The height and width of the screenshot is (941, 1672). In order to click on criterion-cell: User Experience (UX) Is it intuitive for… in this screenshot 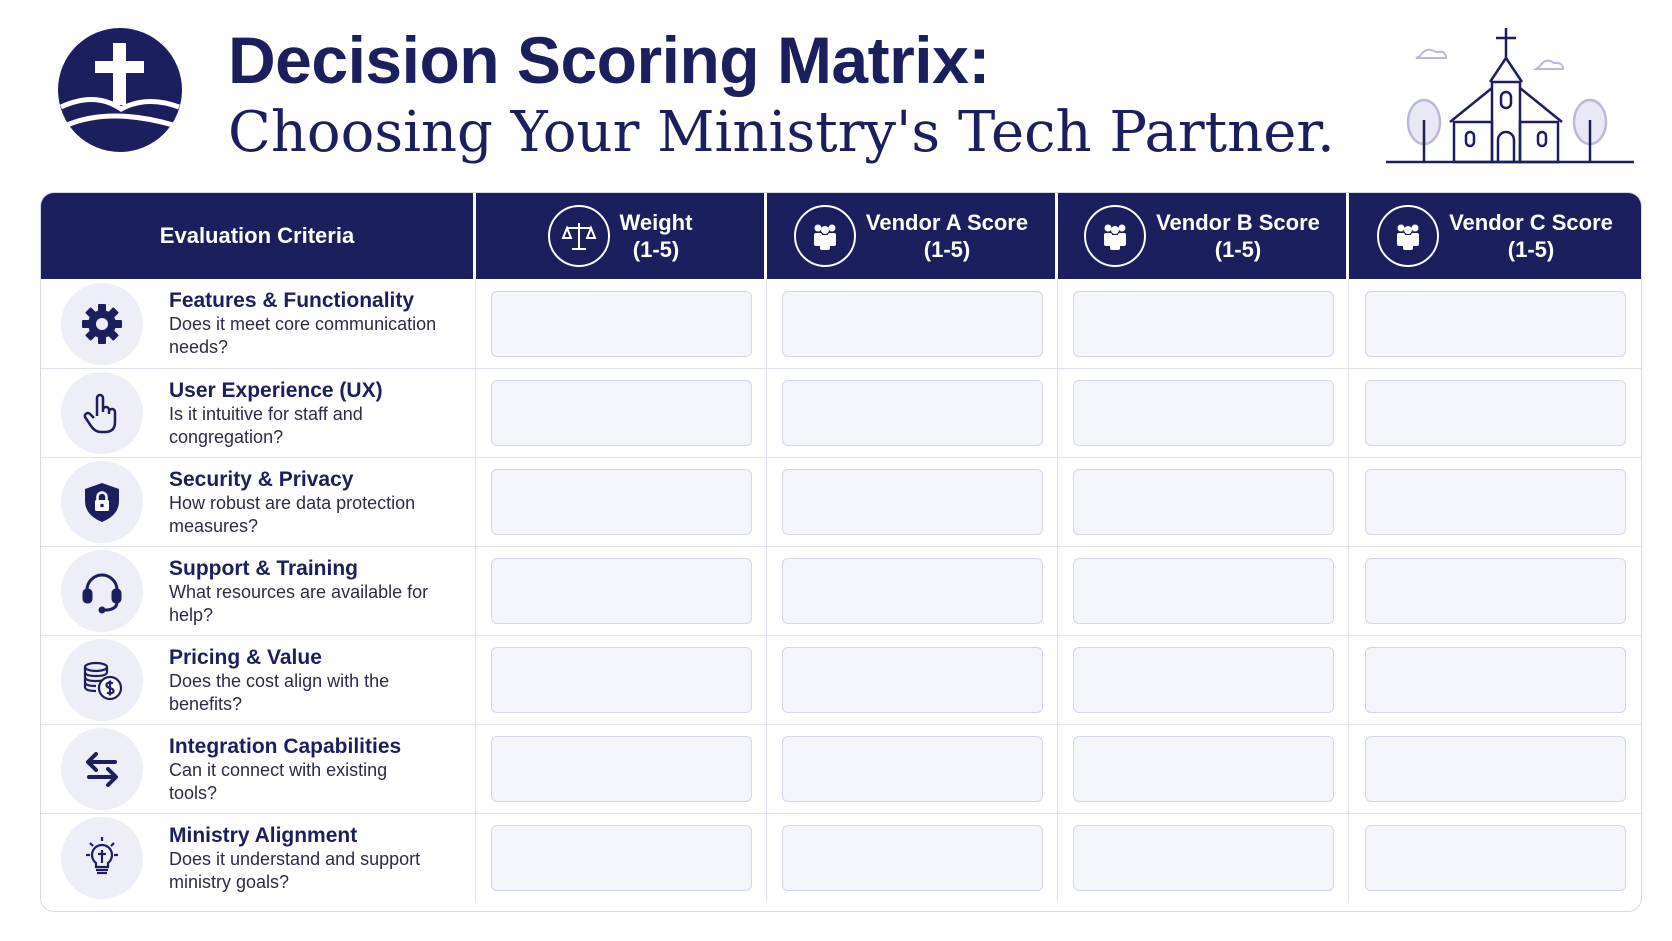, I will do `click(258, 413)`.